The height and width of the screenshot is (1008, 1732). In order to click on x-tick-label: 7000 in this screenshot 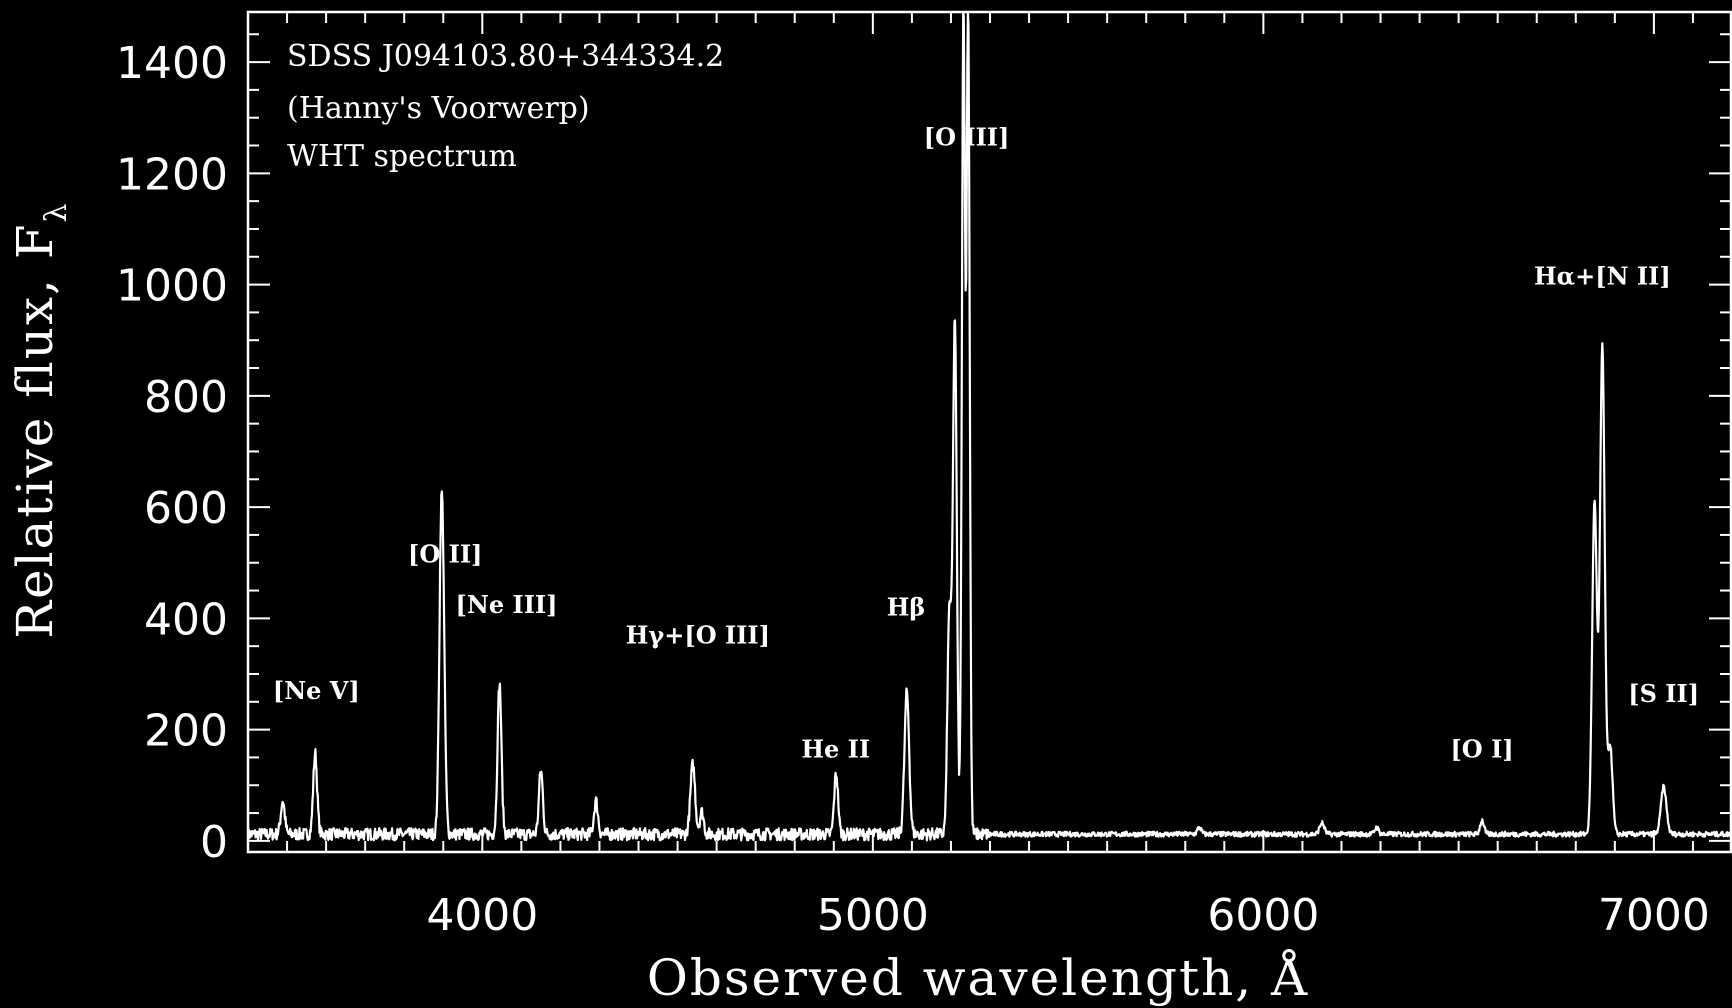, I will do `click(1654, 915)`.